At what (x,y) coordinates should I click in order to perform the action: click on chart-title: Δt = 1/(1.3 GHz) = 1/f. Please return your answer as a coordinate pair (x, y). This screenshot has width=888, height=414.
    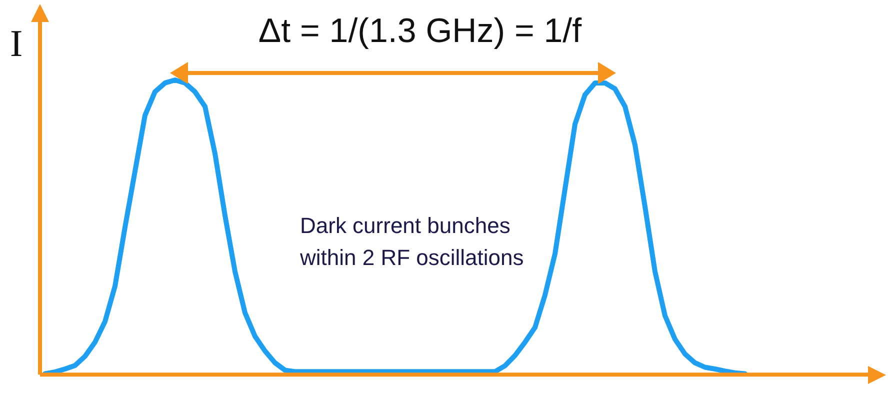
    Looking at the image, I should click on (420, 31).